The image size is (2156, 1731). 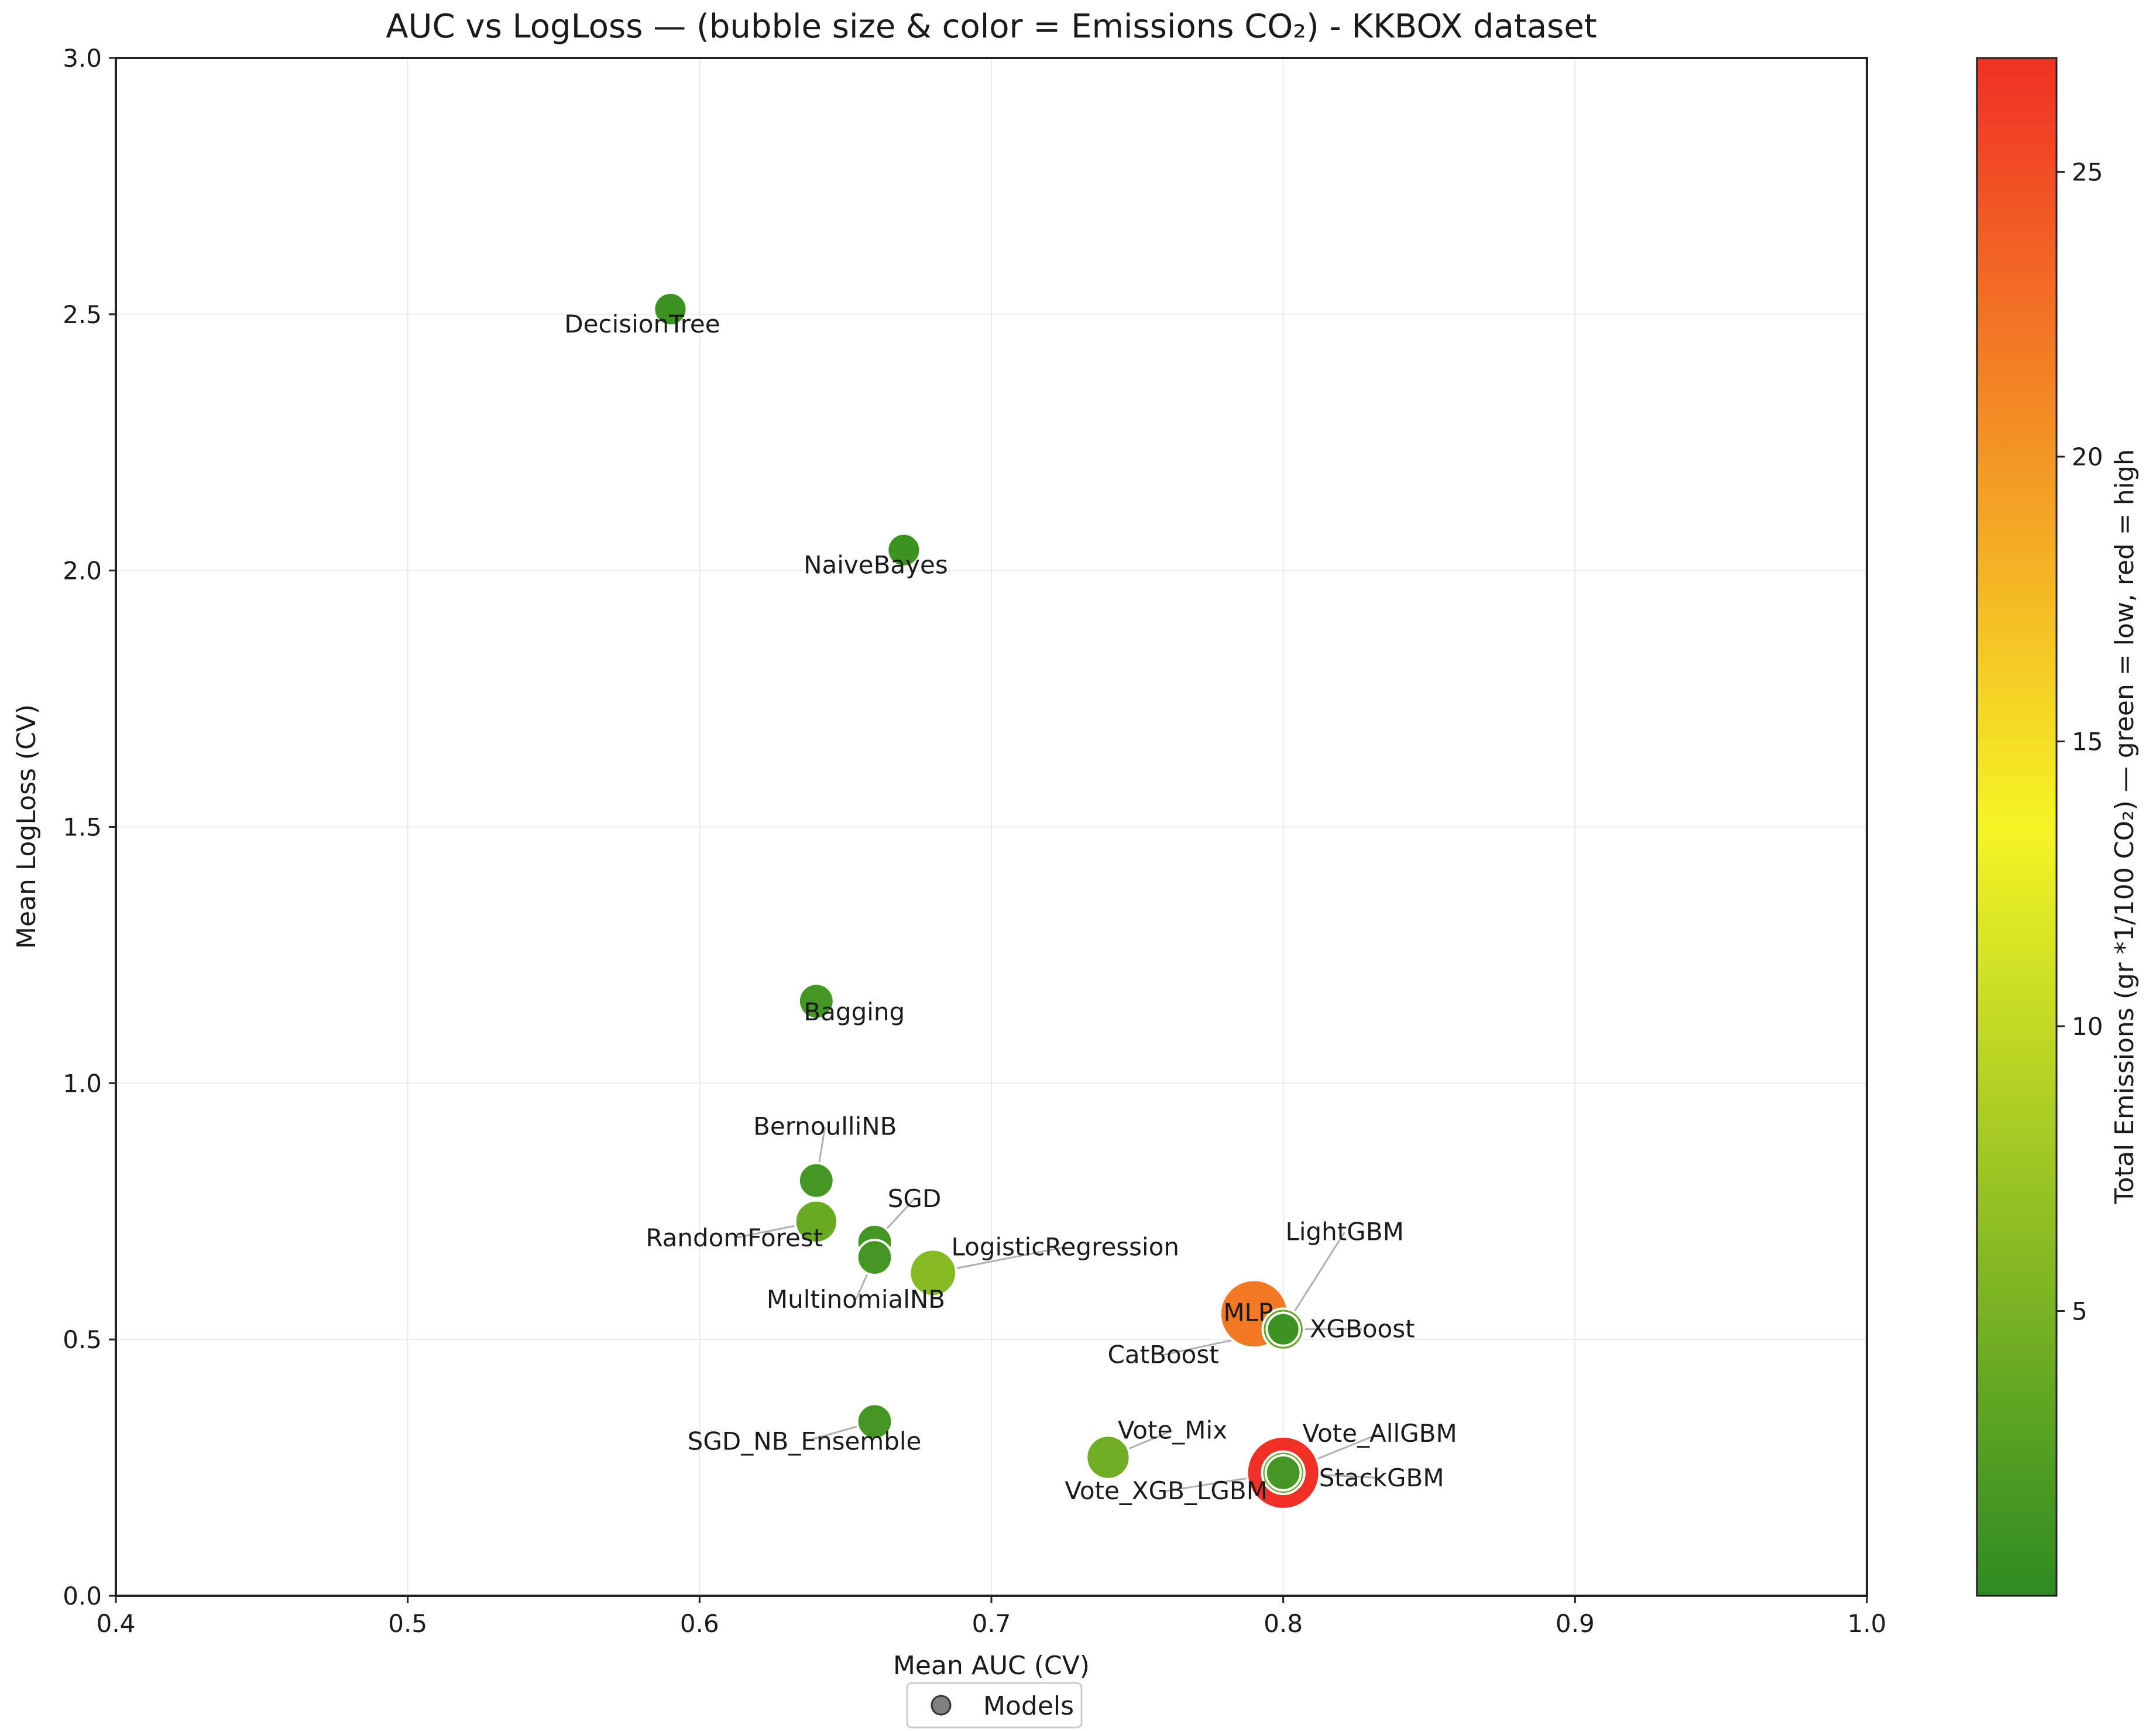 I want to click on y-tick-label: 2.5, so click(x=83, y=314).